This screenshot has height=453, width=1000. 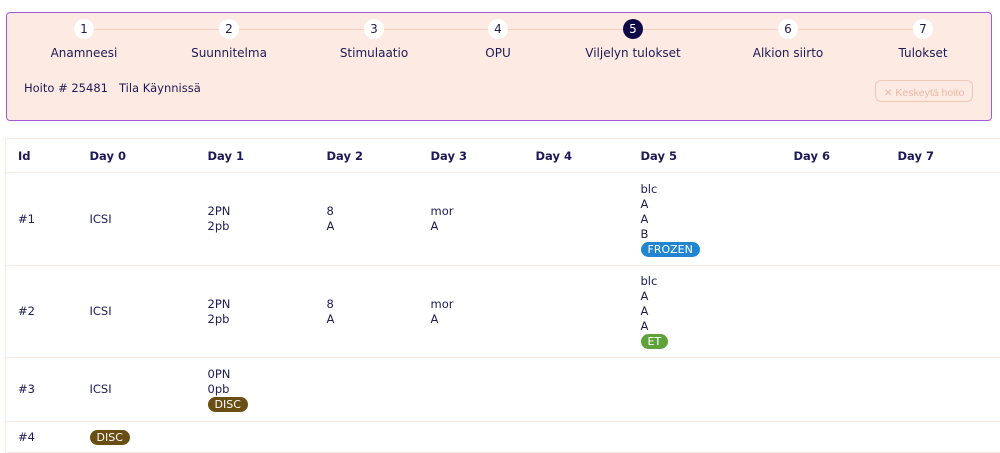 What do you see at coordinates (923, 39) in the screenshot?
I see `step-7: 7 Tulokset` at bounding box center [923, 39].